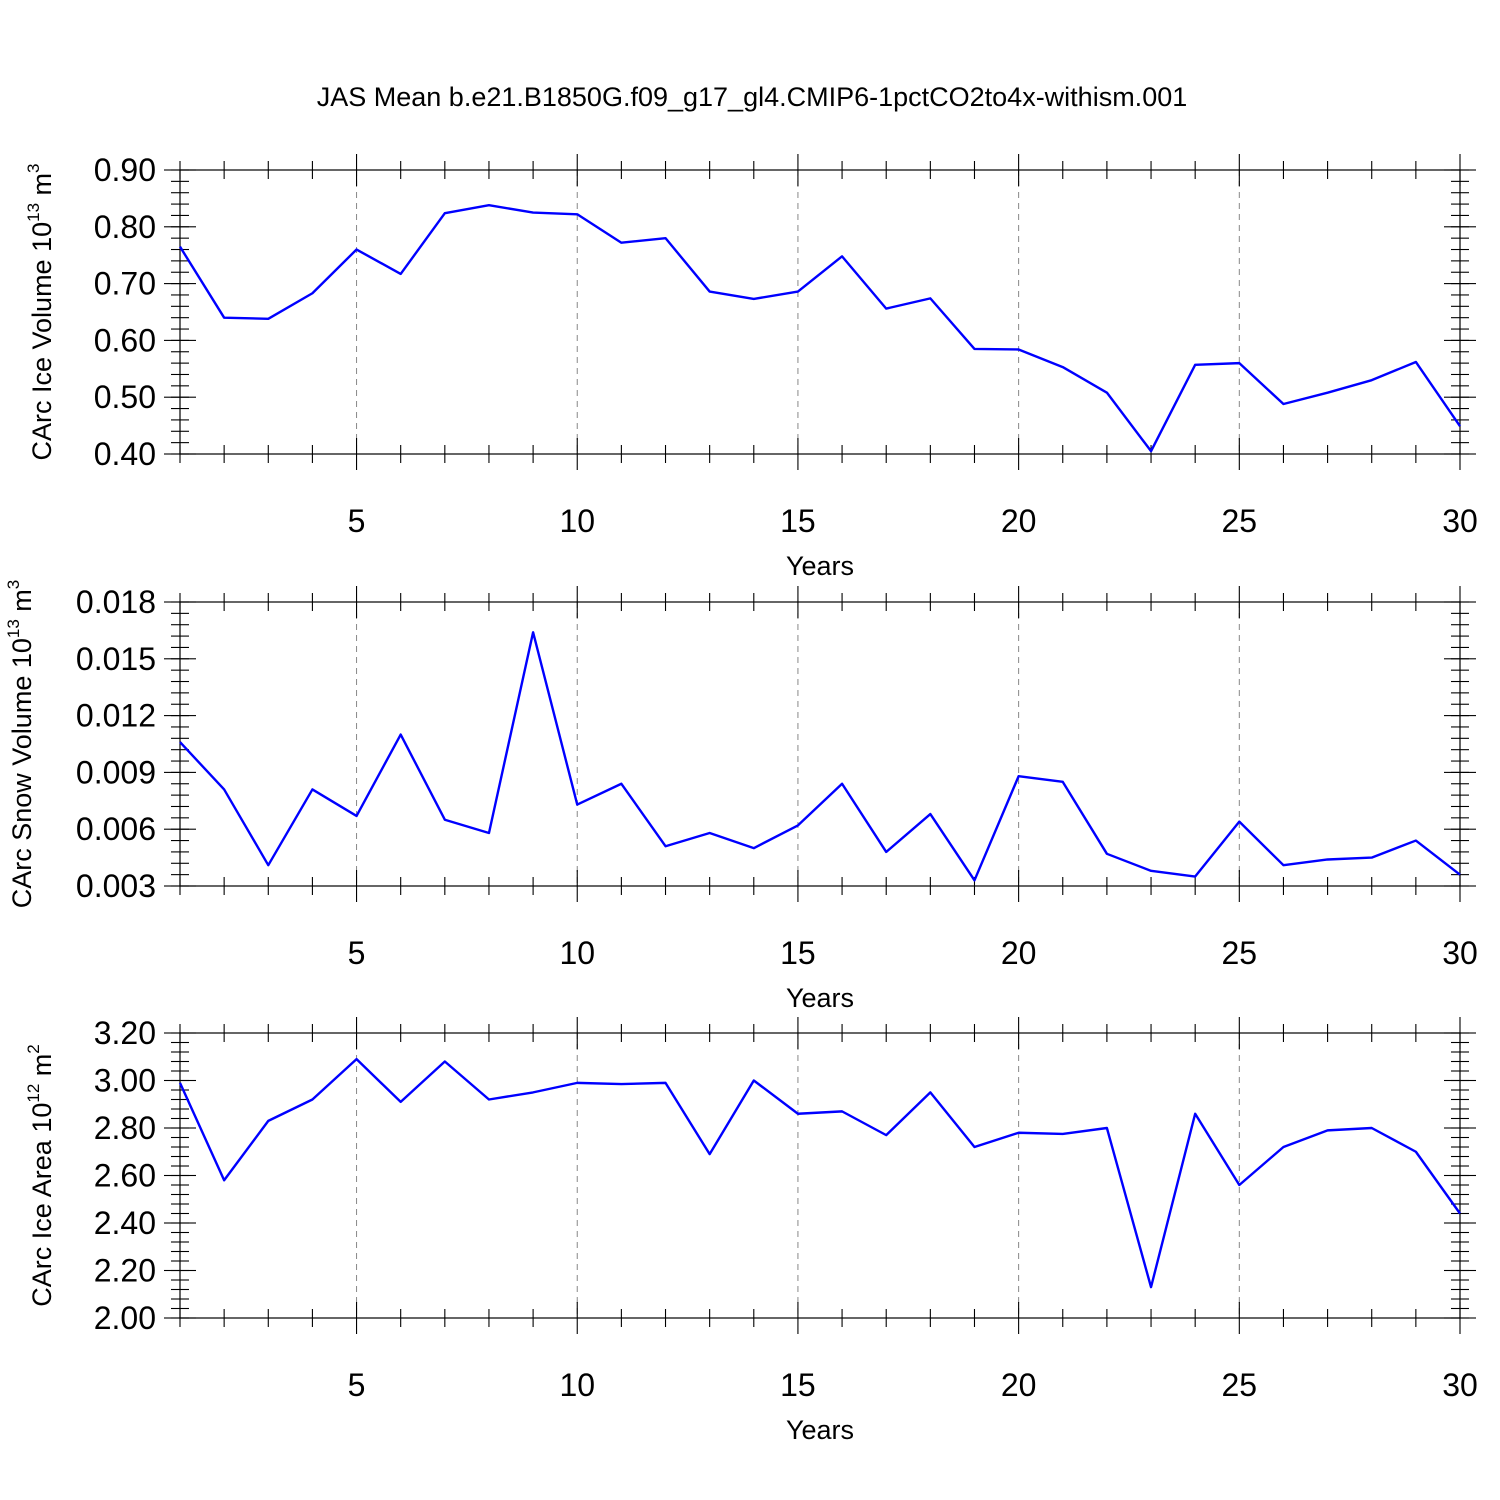  I want to click on y-axis-title: CArc Ice Area 1012 m2, so click(40, 1175).